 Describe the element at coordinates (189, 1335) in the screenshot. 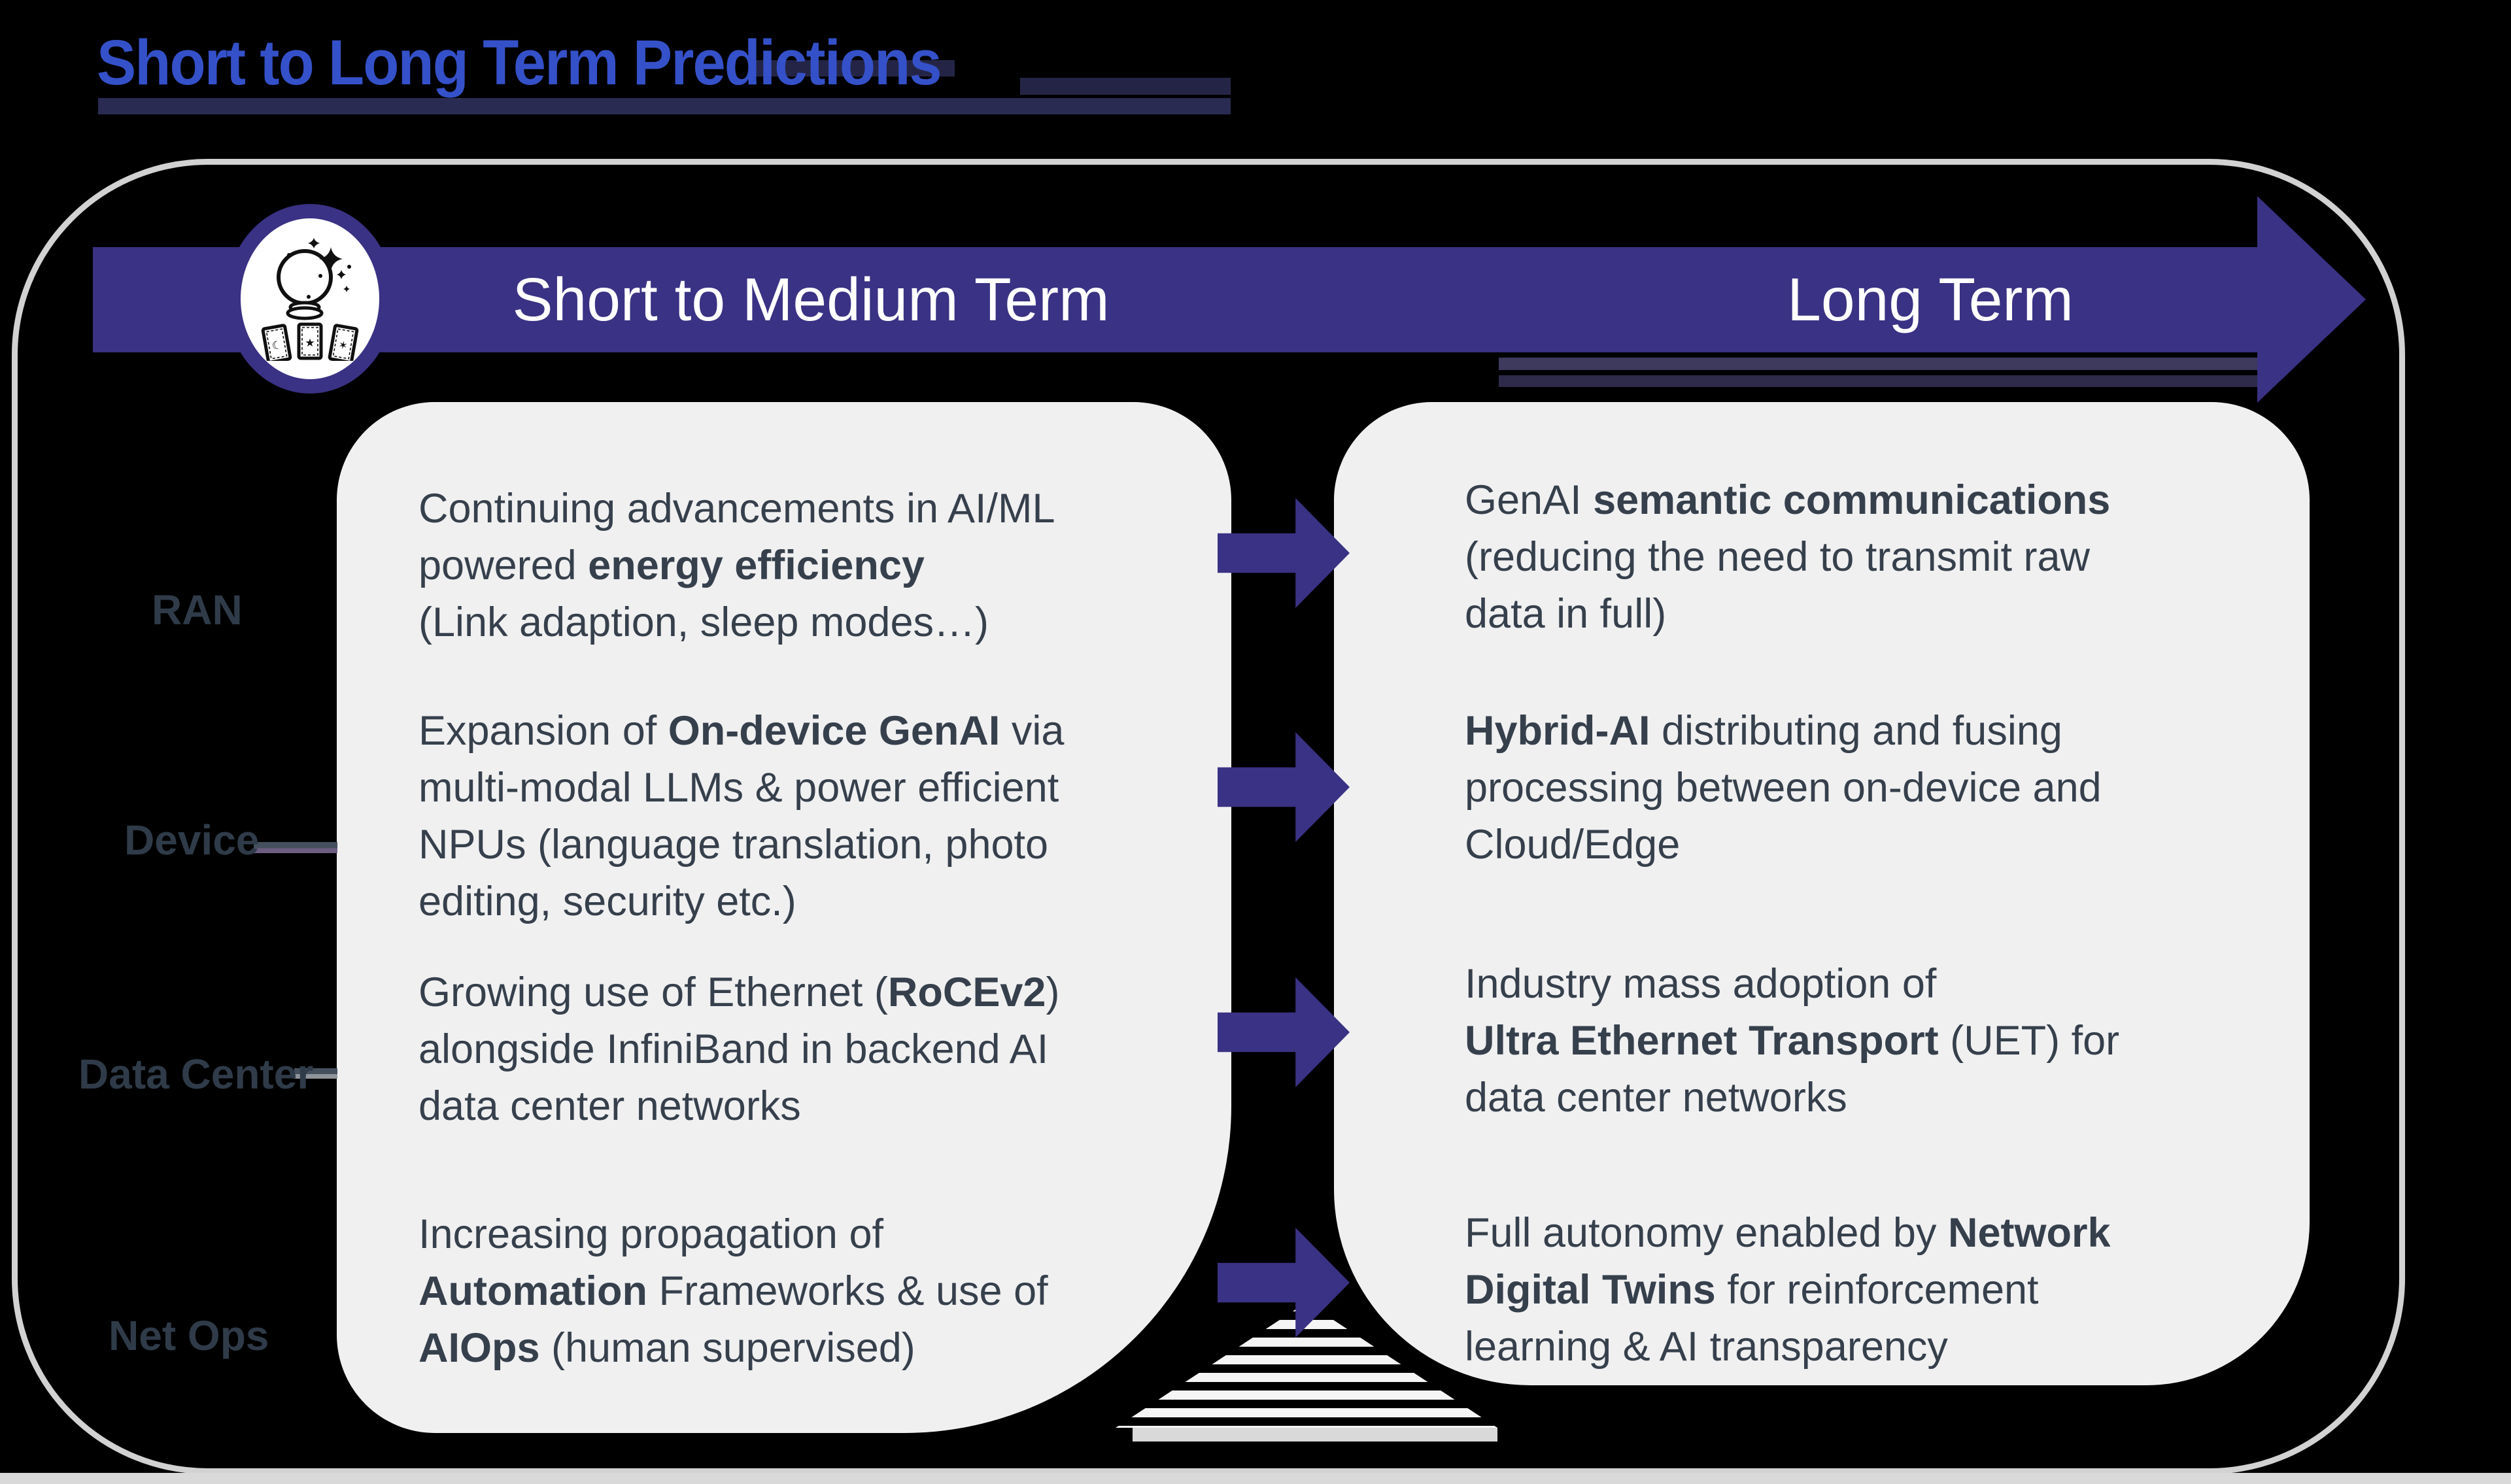

I see `category-label-net-ops: Net Ops` at that location.